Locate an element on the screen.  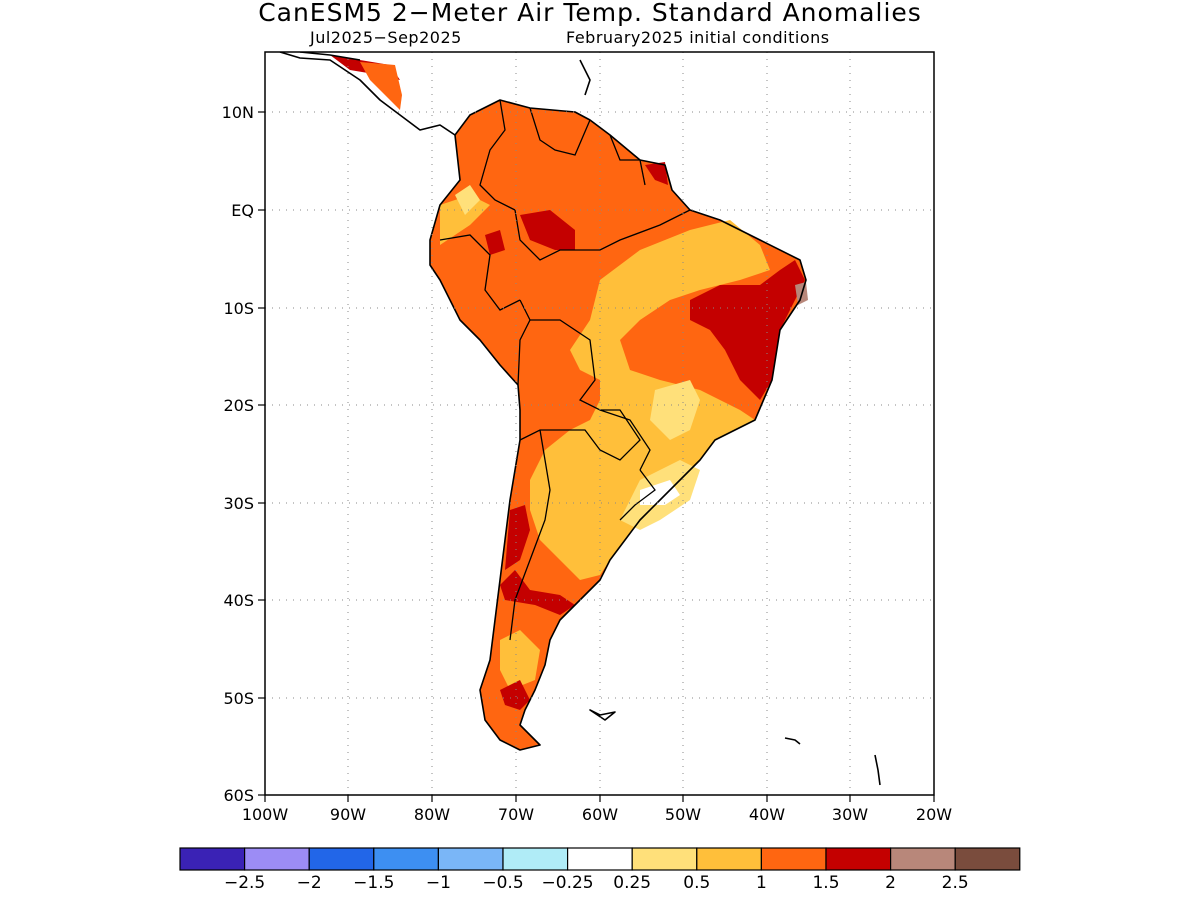
lon-tick-label: 70W is located at coordinates (516, 814).